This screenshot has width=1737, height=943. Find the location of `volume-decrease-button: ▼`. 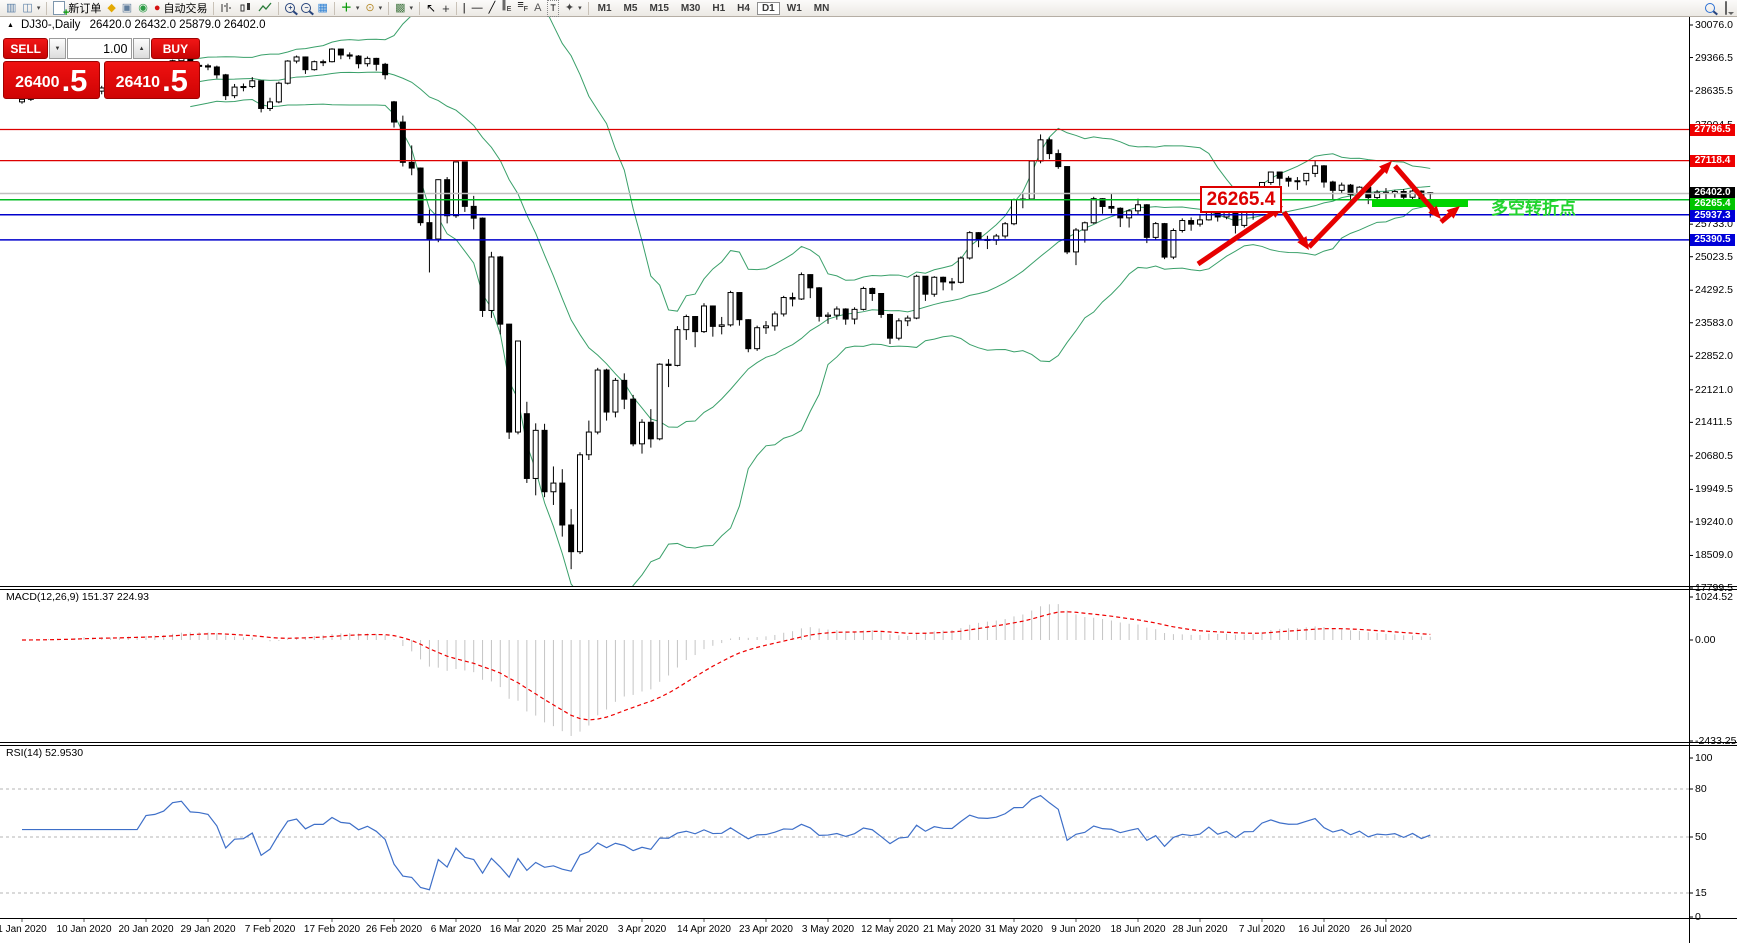

volume-decrease-button: ▼ is located at coordinates (57, 48).